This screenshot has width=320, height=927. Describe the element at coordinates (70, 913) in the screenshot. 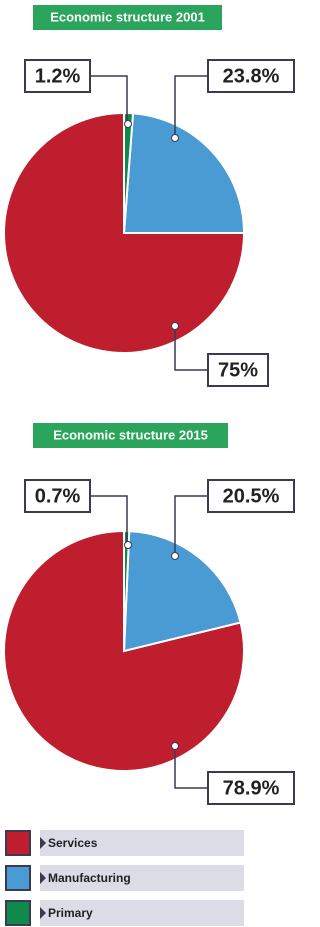

I see `legend-label: Primary` at that location.